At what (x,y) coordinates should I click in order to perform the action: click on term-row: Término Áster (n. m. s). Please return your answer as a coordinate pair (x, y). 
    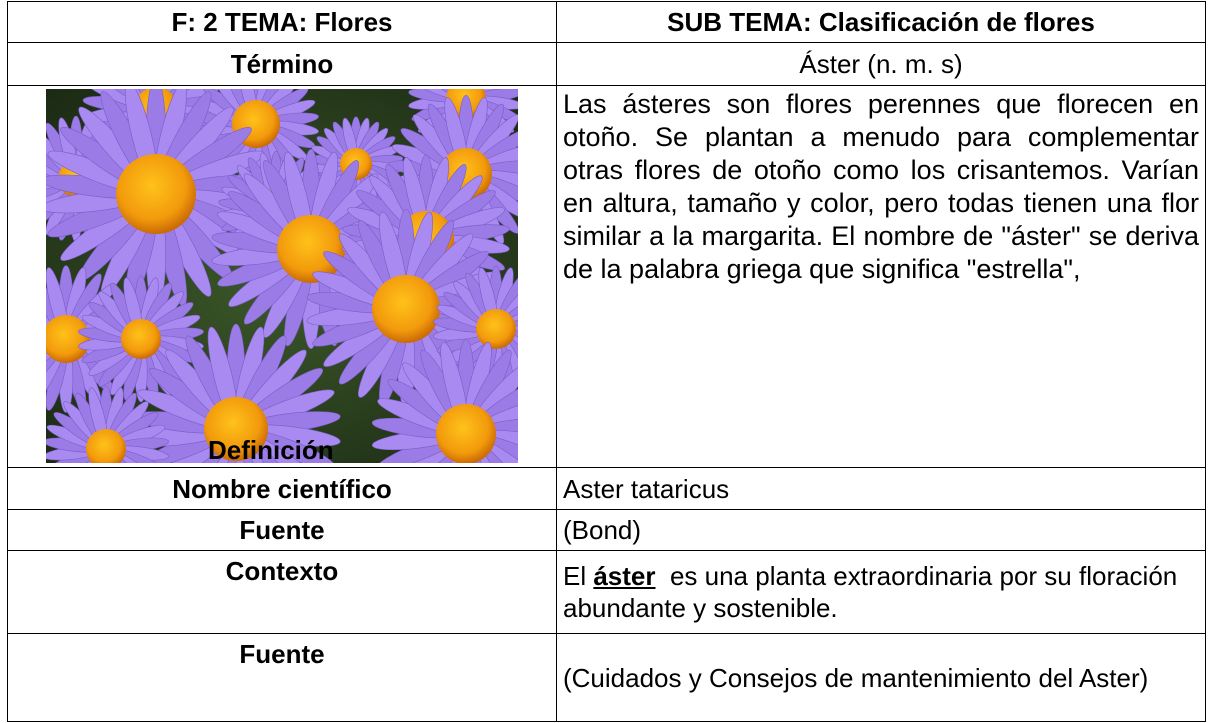
    Looking at the image, I should click on (606, 64).